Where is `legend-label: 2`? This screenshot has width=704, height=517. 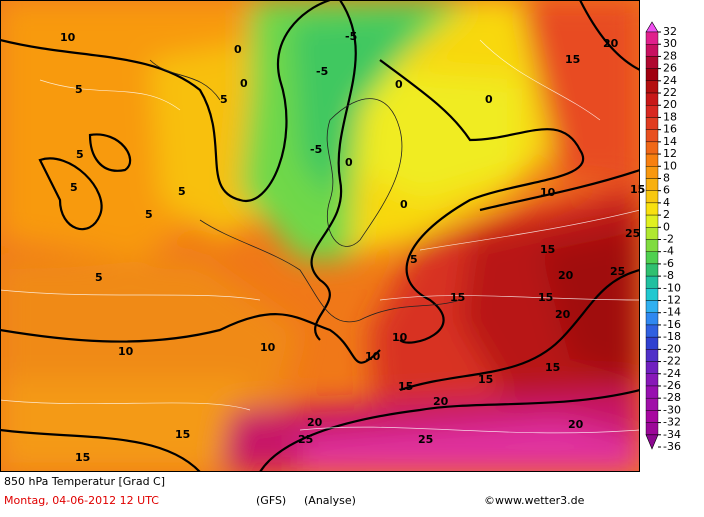
legend-label: 2 is located at coordinates (666, 214).